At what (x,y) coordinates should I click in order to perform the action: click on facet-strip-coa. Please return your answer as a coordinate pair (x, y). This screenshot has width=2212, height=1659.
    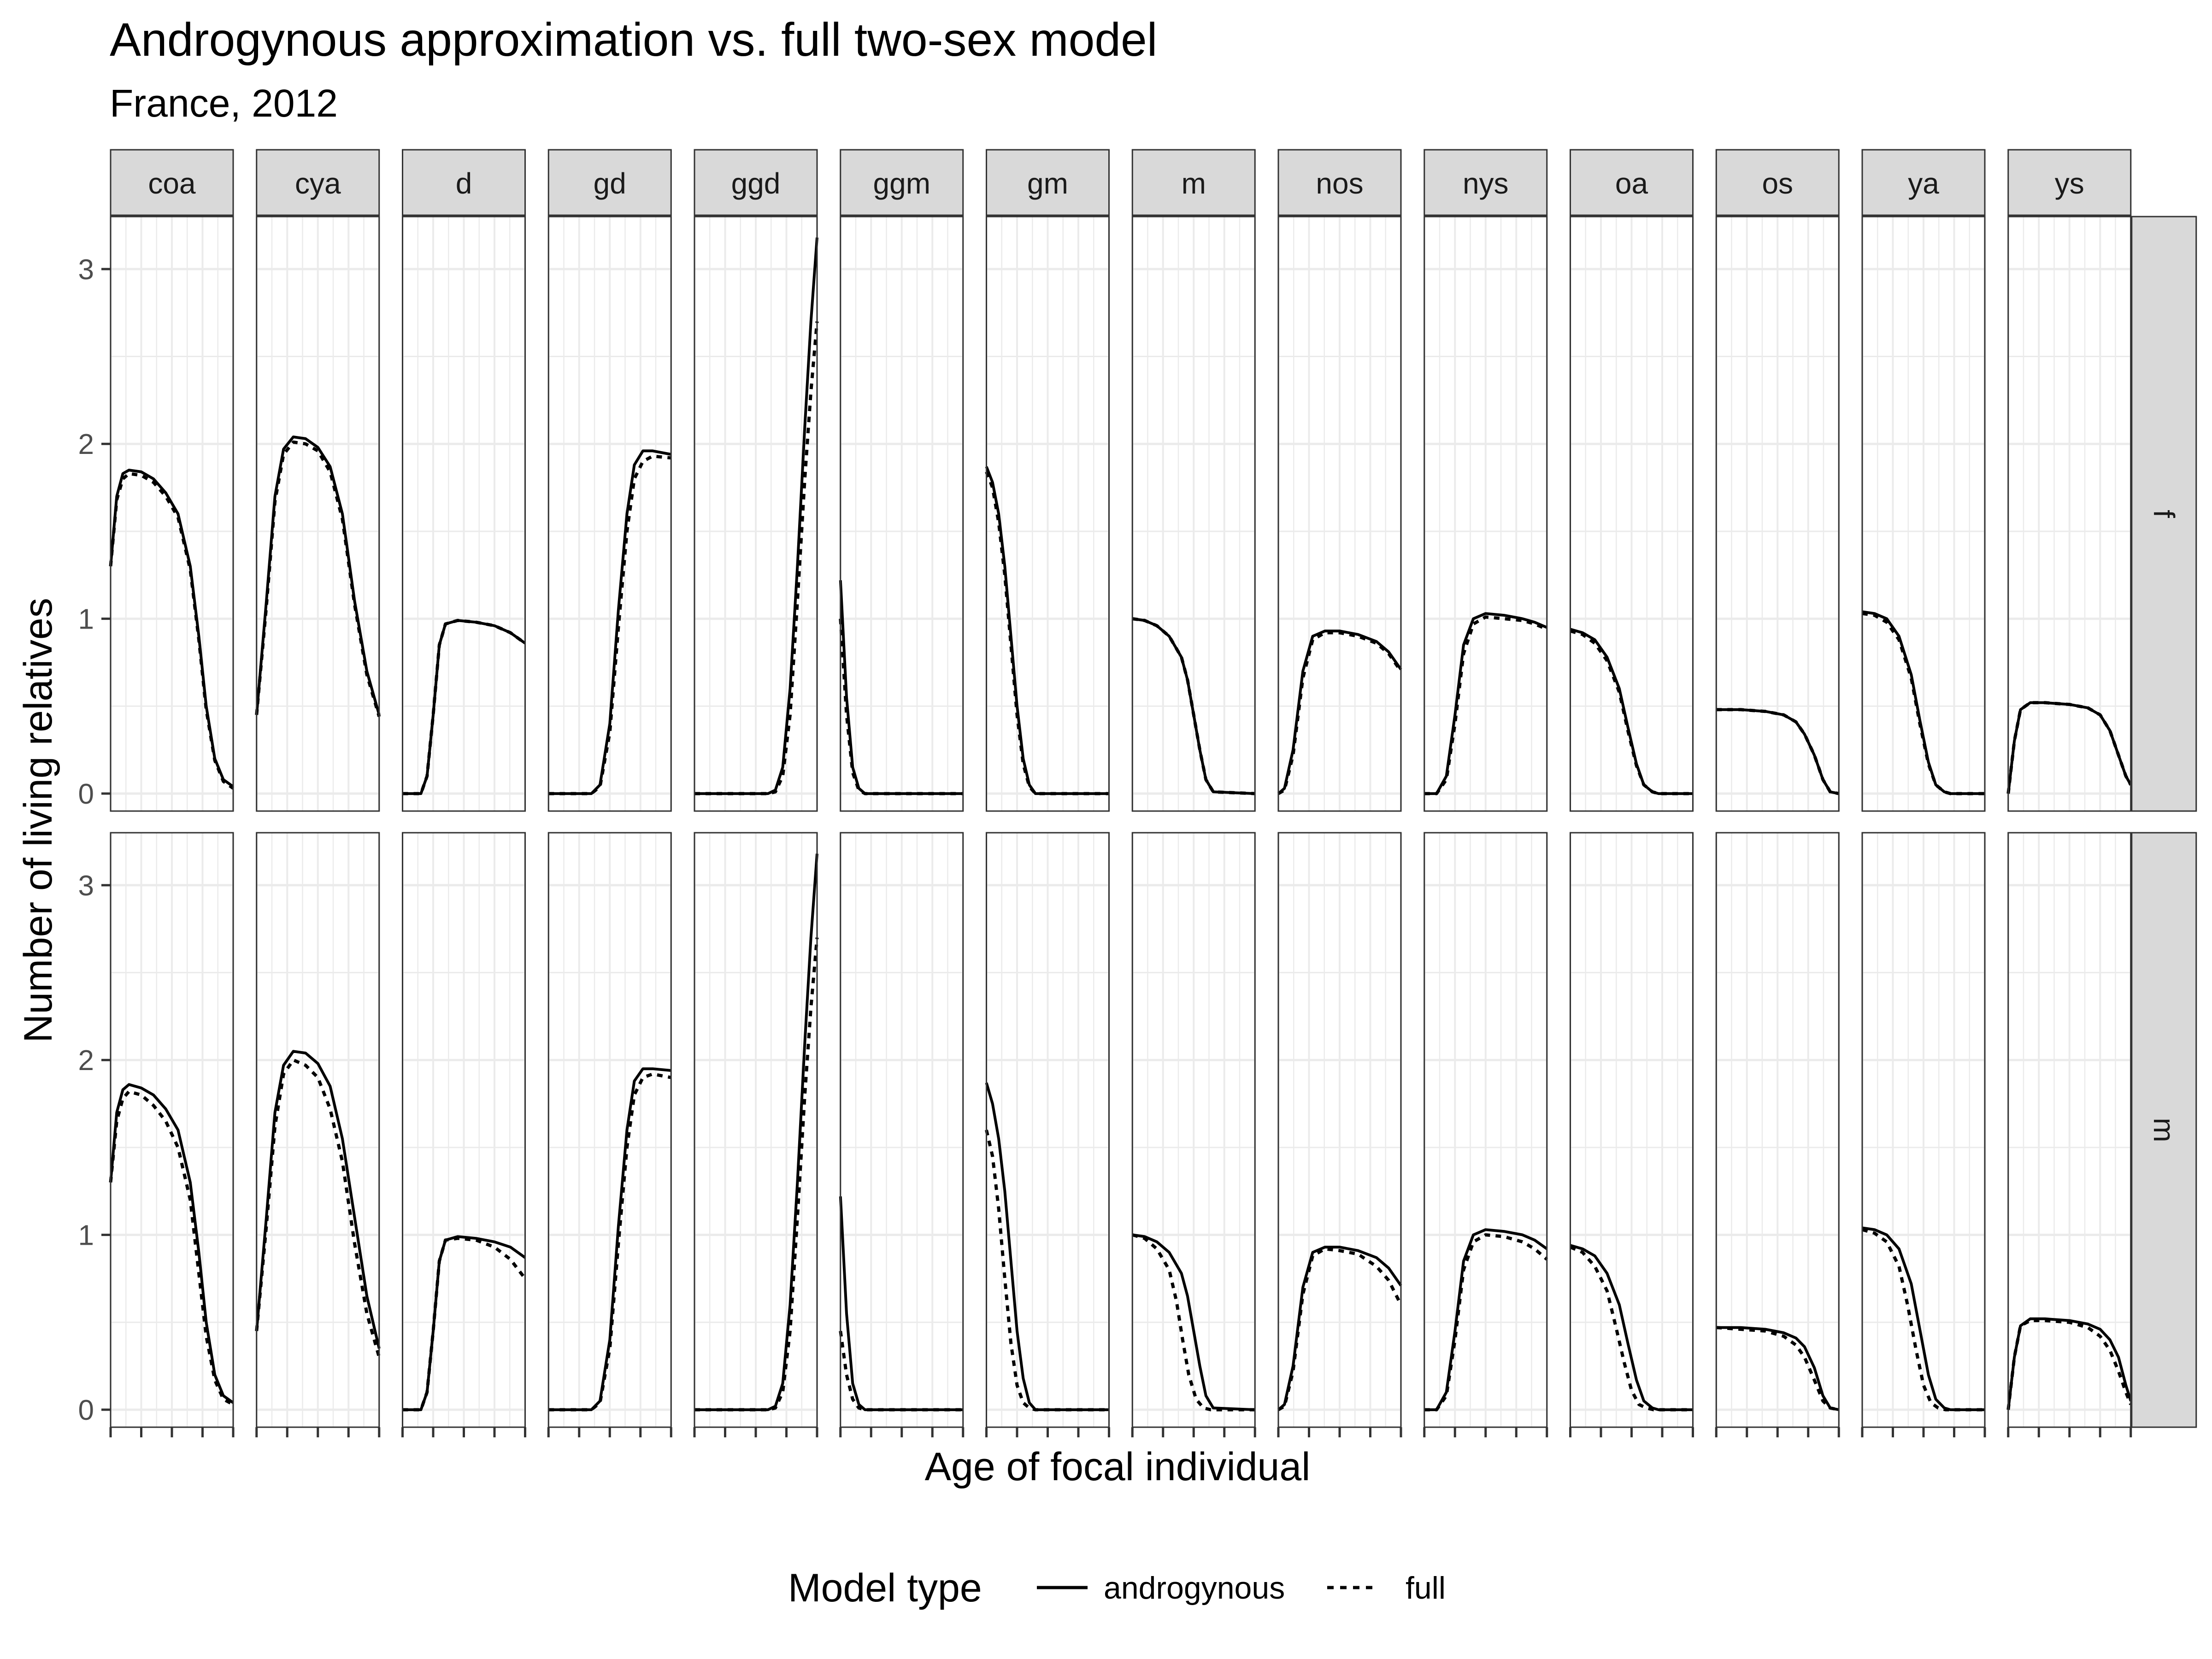
    Looking at the image, I should click on (172, 182).